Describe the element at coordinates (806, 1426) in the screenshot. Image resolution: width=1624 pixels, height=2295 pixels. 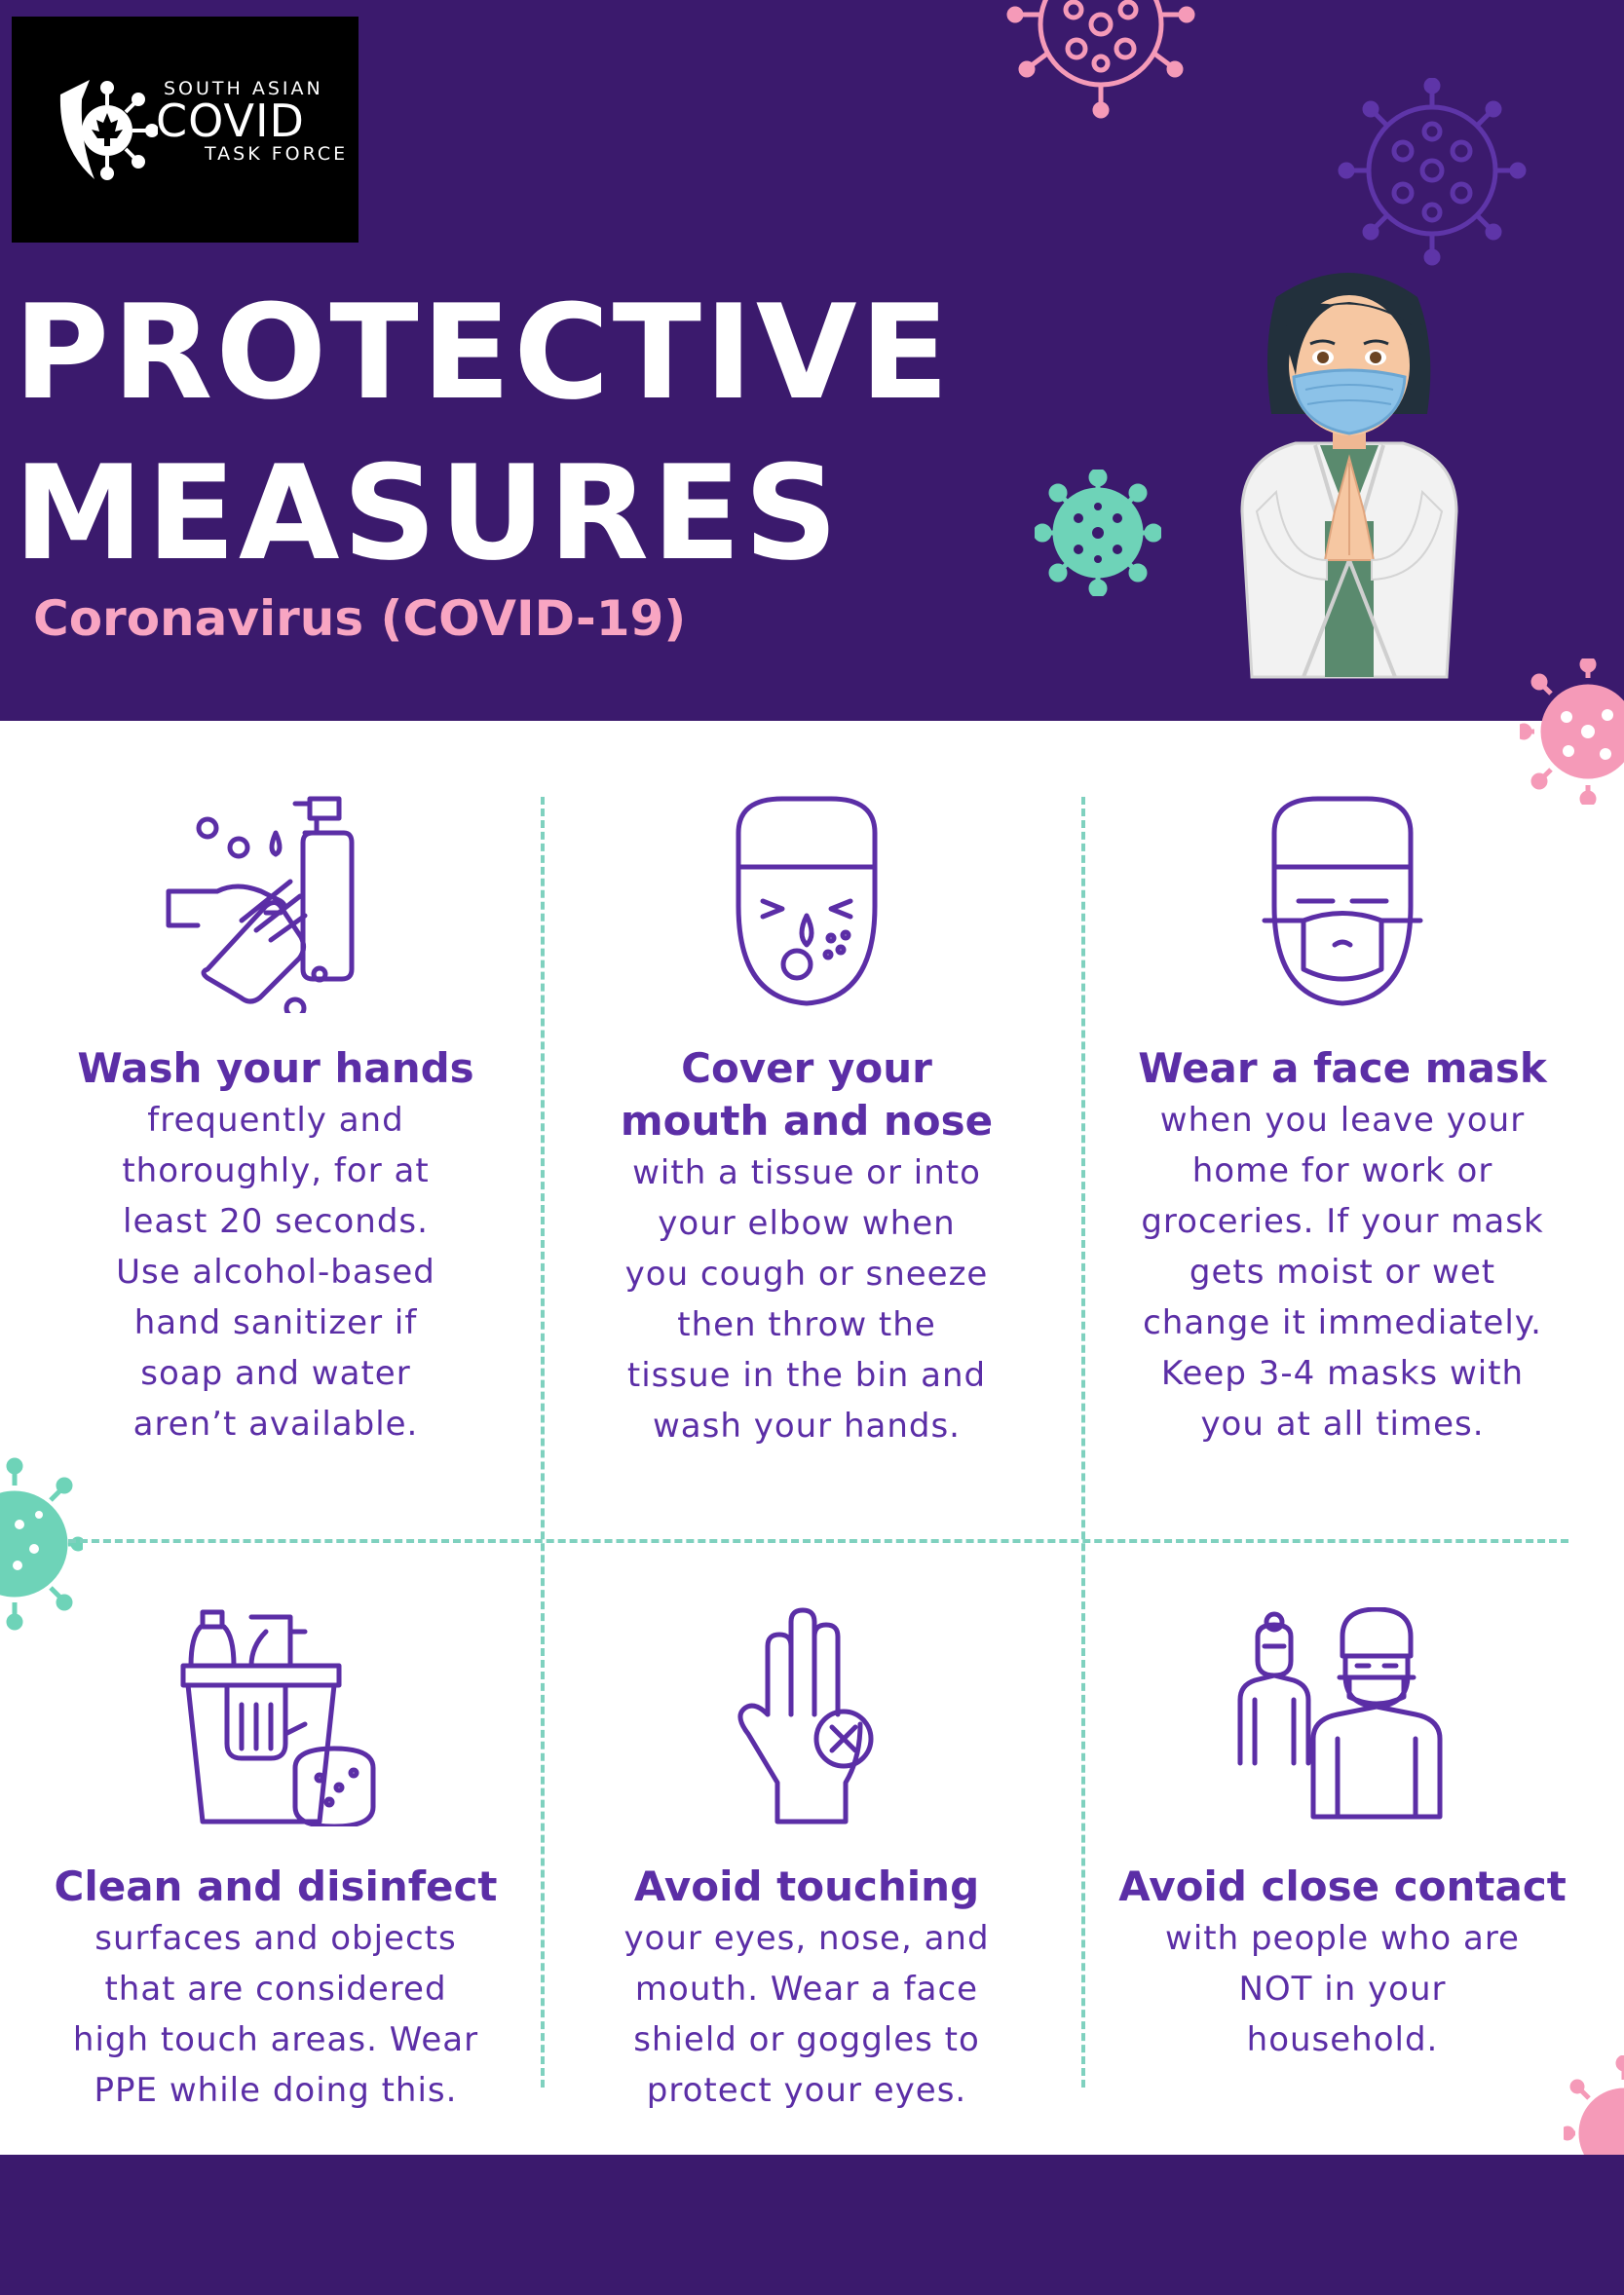
I see `measure-text-line: wash your hands.` at that location.